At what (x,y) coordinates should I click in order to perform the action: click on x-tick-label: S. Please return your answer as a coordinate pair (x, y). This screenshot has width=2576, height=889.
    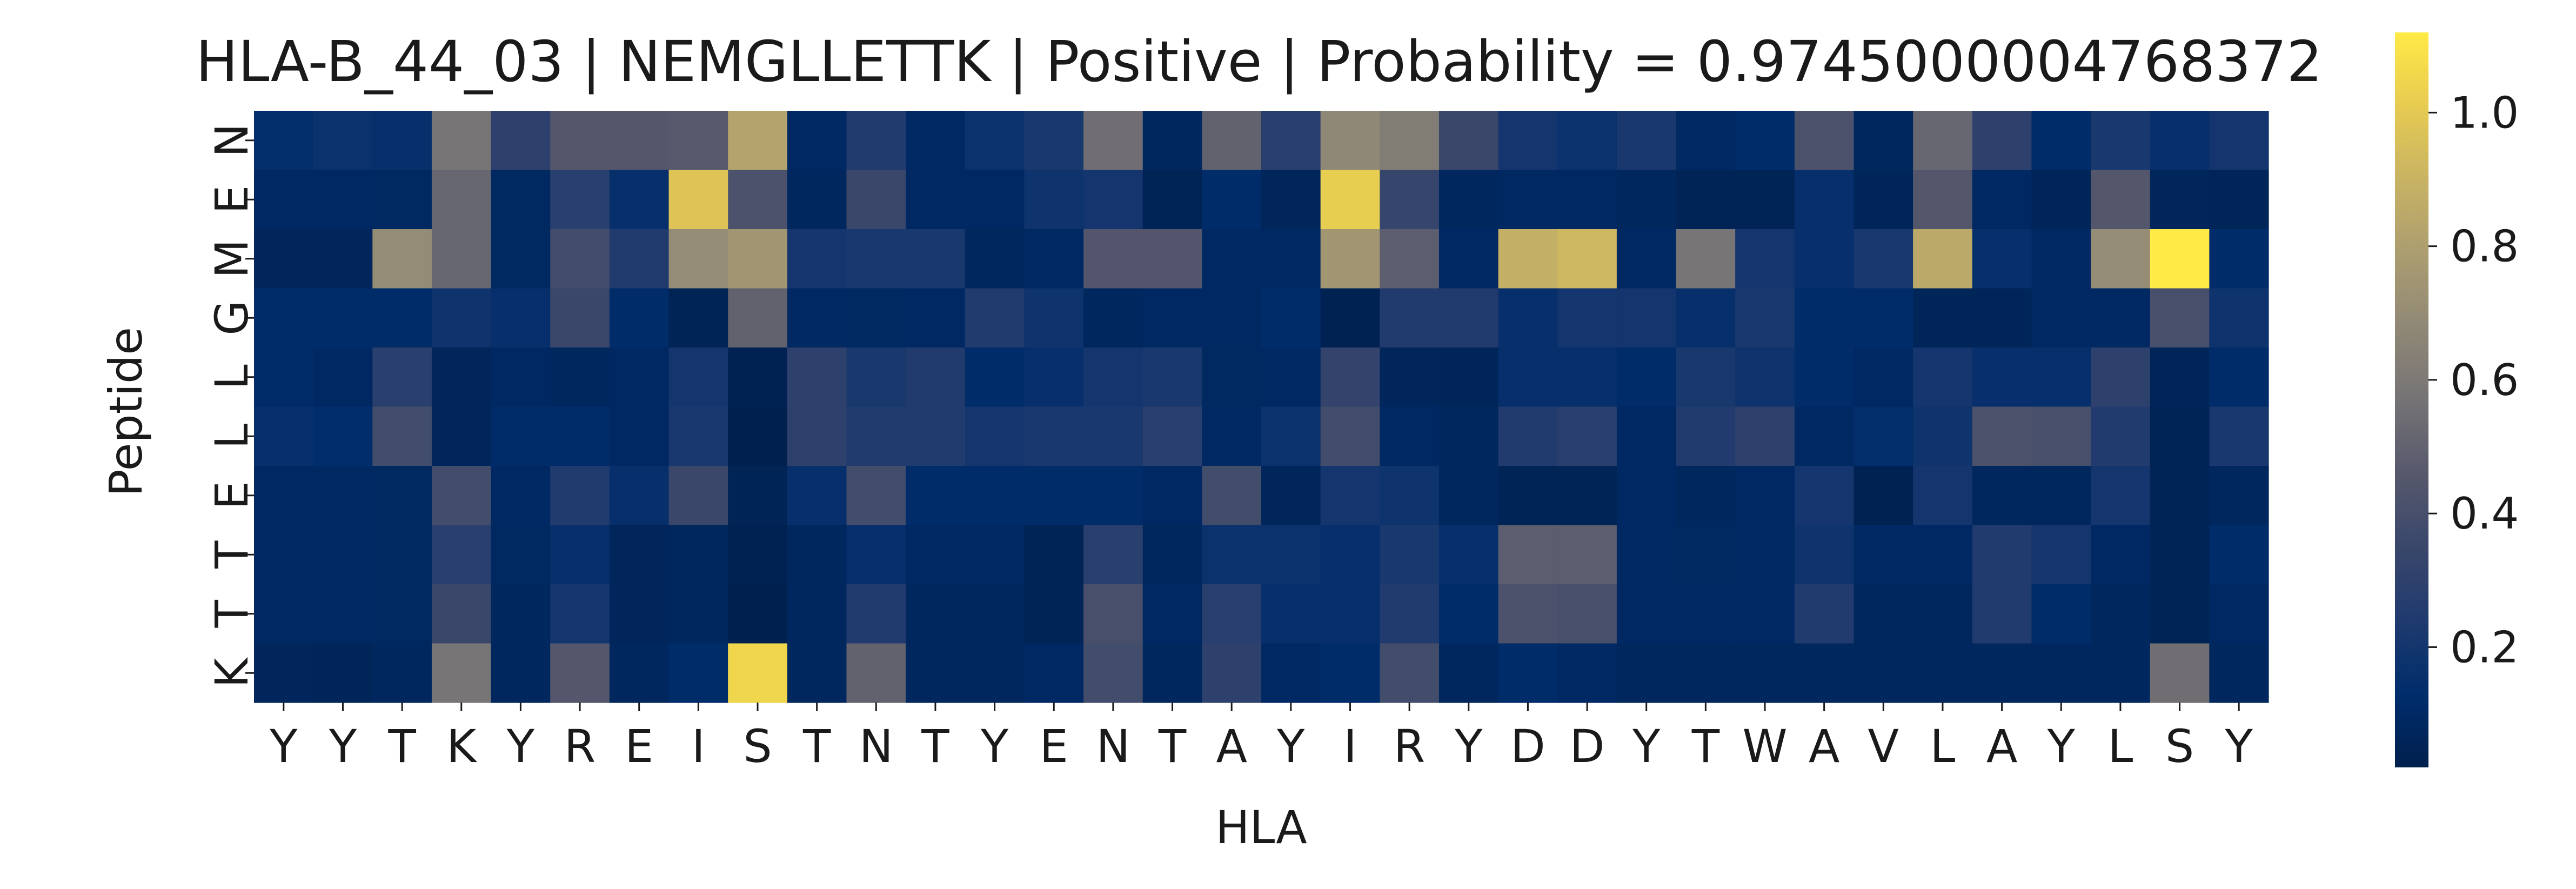
    Looking at the image, I should click on (757, 746).